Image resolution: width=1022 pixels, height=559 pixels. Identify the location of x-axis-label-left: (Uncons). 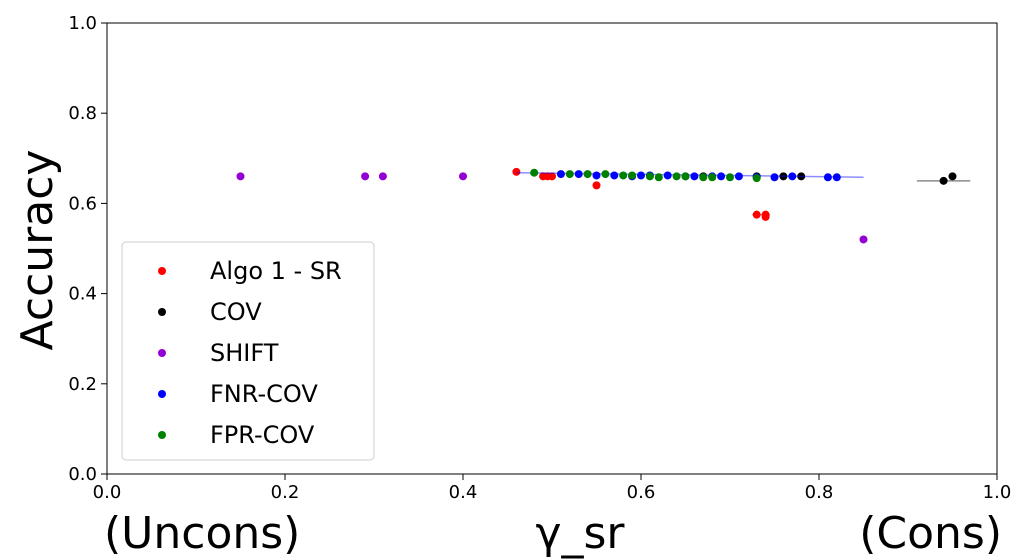
(202, 533).